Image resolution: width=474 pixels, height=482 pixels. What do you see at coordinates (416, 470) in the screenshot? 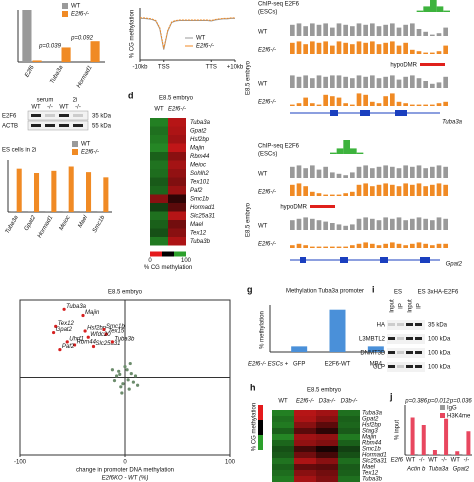
I see `category-label: Actin b` at bounding box center [416, 470].